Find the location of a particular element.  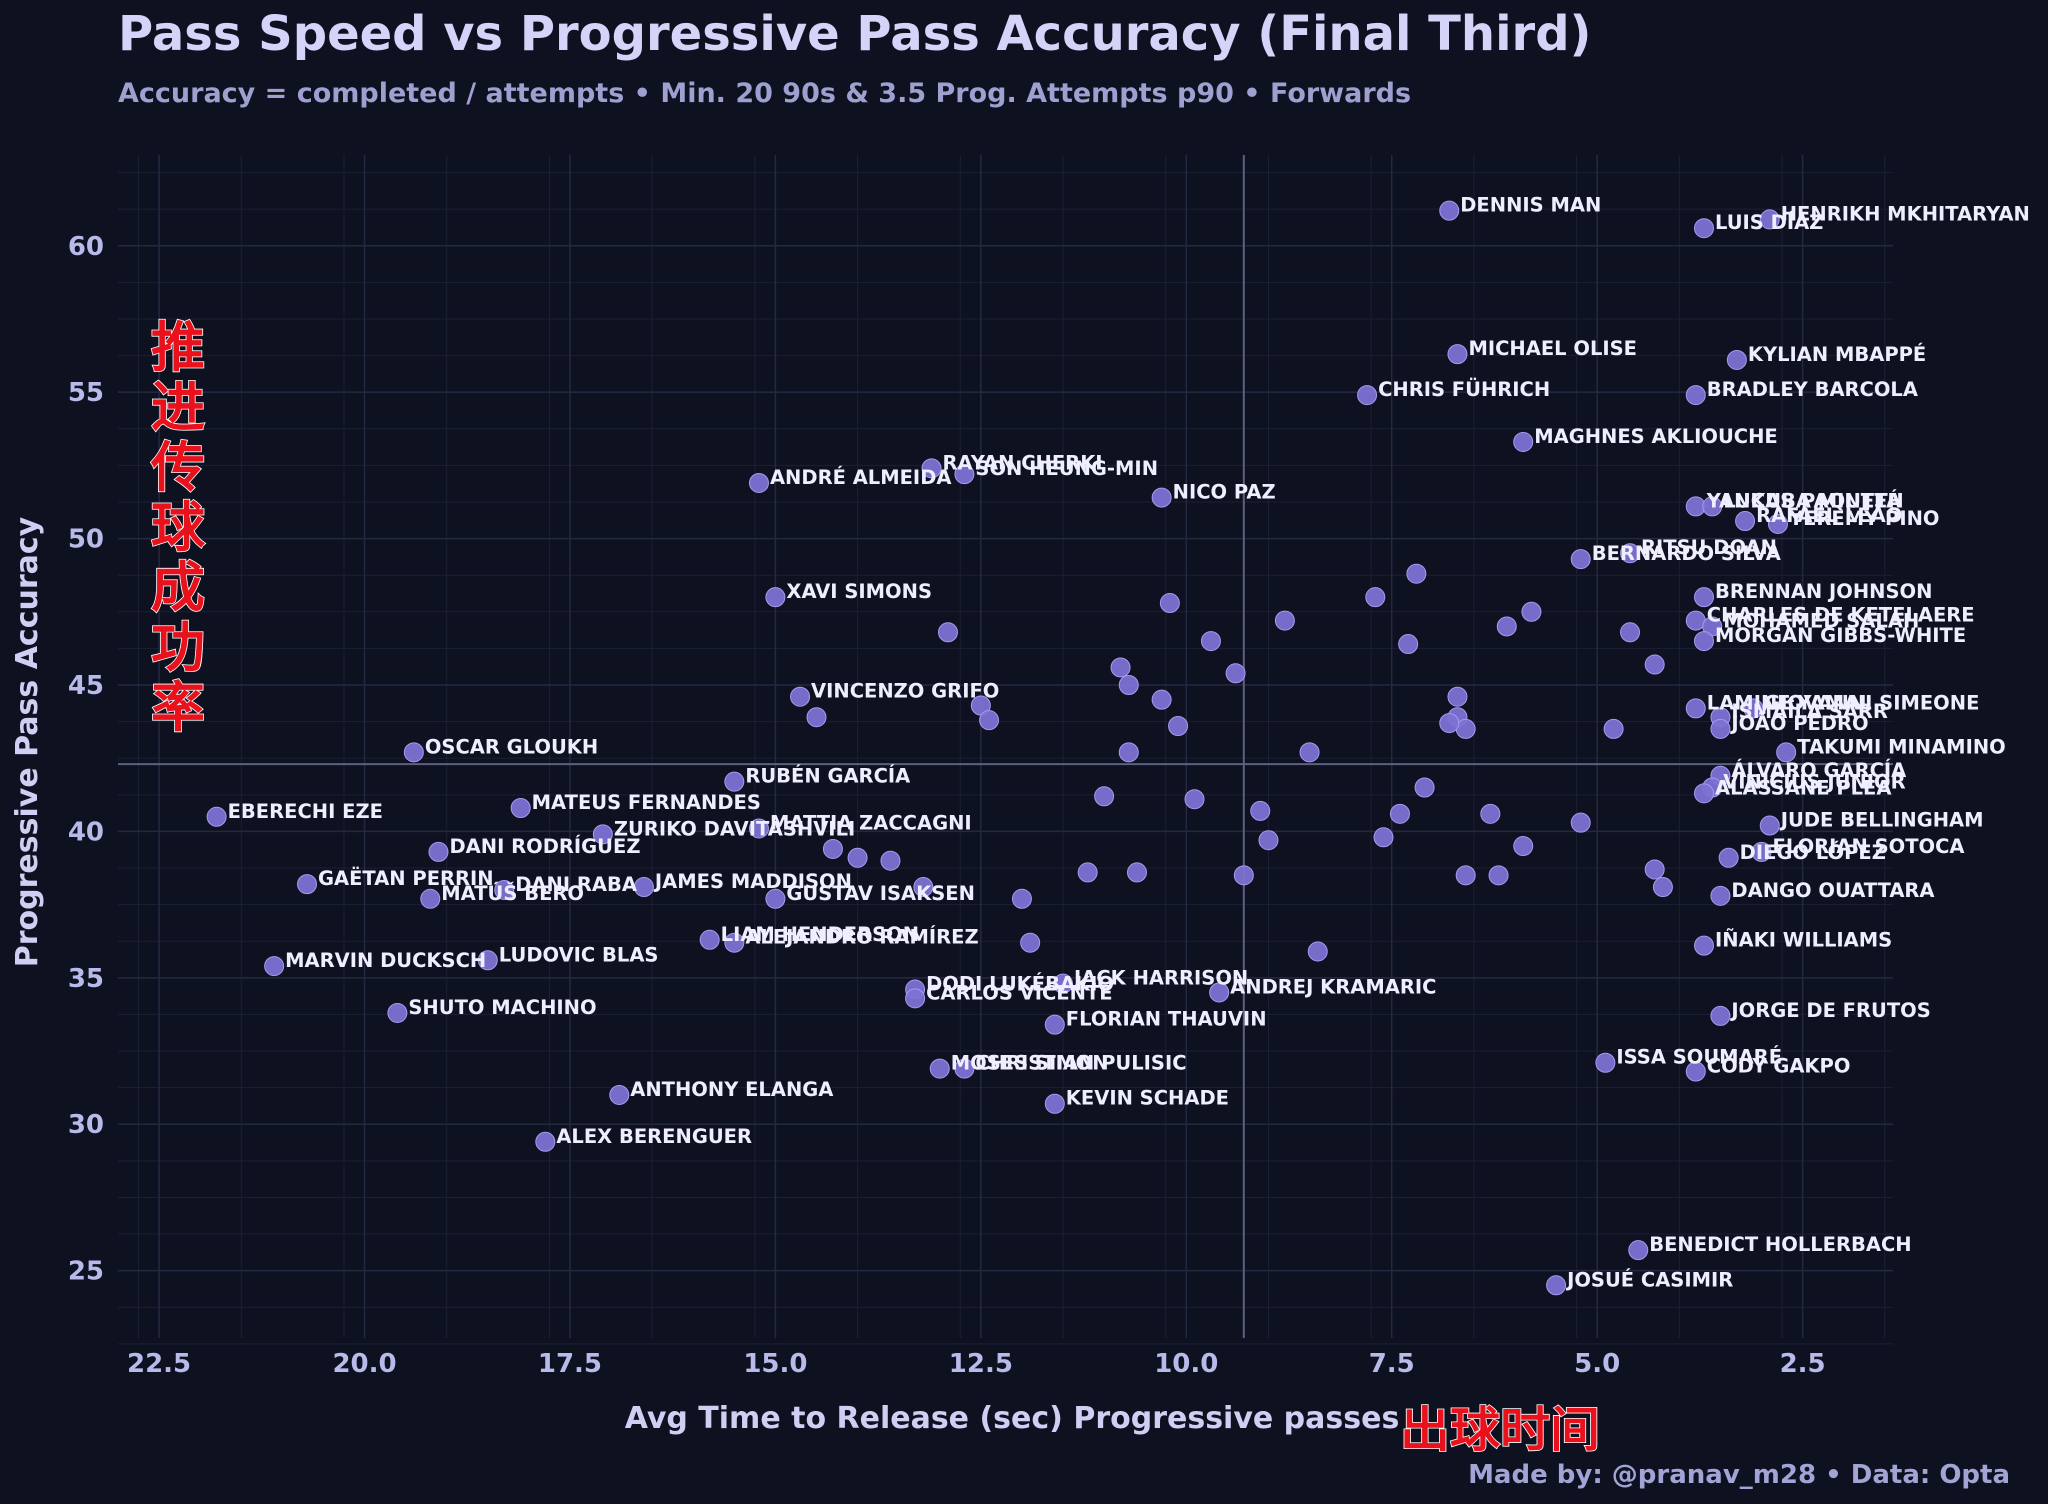

point-label: MOSES SIMON is located at coordinates (1030, 1063).